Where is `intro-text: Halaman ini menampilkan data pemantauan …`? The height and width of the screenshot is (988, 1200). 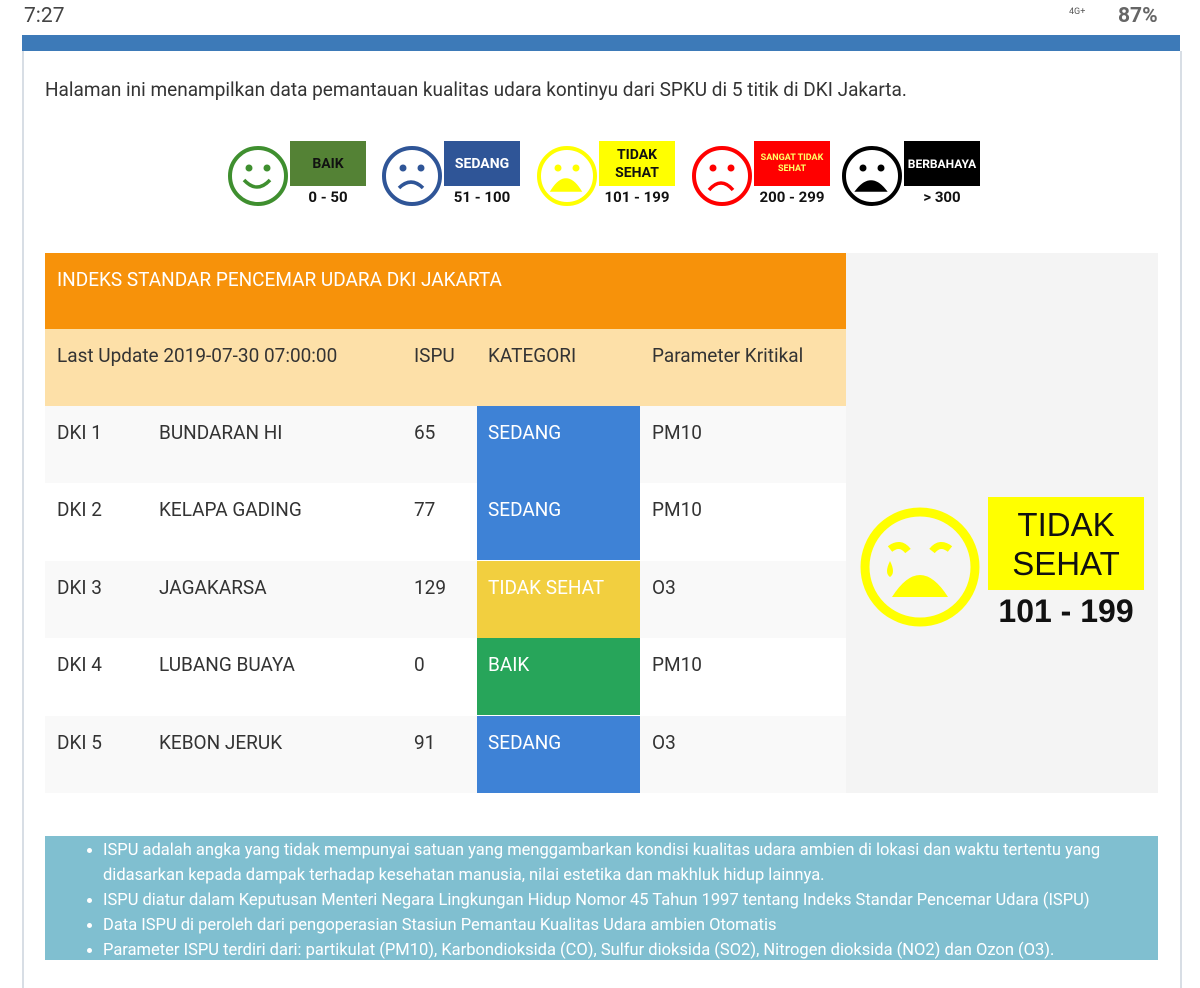 intro-text: Halaman ini menampilkan data pemantauan … is located at coordinates (476, 89).